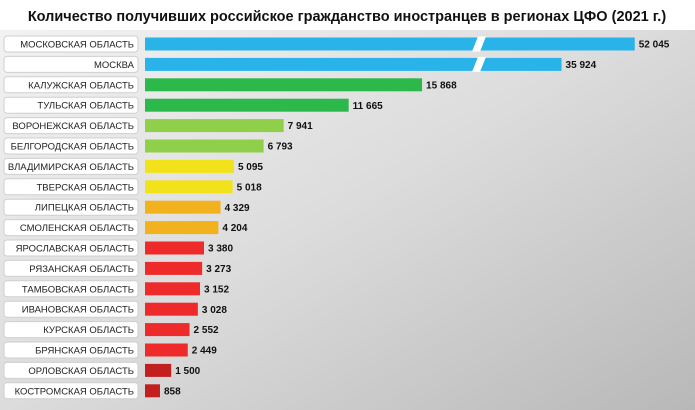 This screenshot has height=410, width=695. What do you see at coordinates (114, 65) in the screenshot?
I see `category-label: МОСКВА` at bounding box center [114, 65].